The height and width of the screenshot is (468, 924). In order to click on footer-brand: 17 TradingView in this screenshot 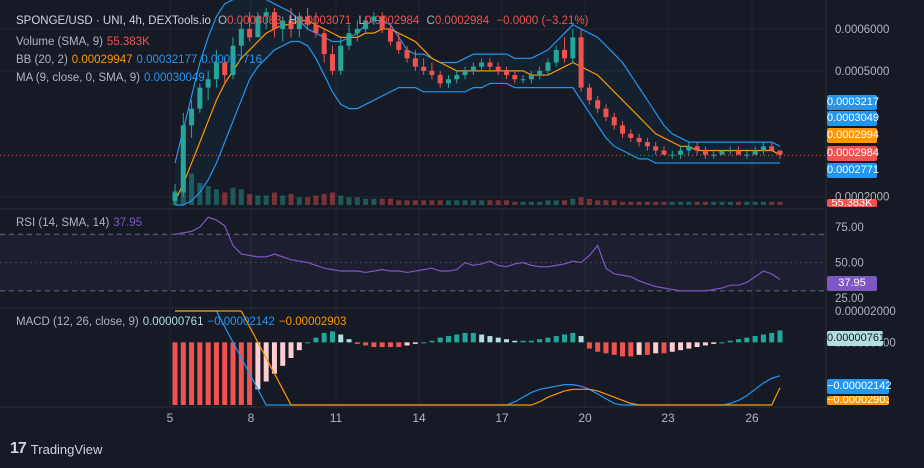, I will do `click(56, 449)`.